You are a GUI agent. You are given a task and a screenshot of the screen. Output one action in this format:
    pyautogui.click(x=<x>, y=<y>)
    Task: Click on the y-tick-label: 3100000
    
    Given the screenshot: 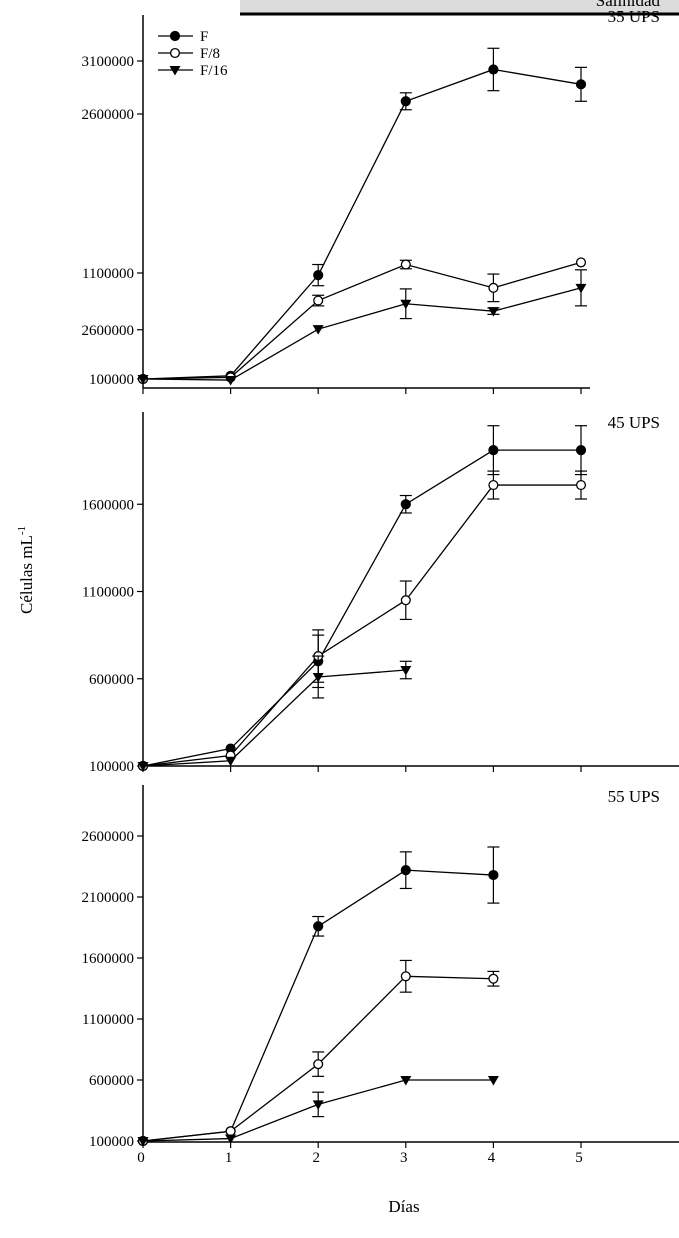 What is the action you would take?
    pyautogui.click(x=108, y=62)
    